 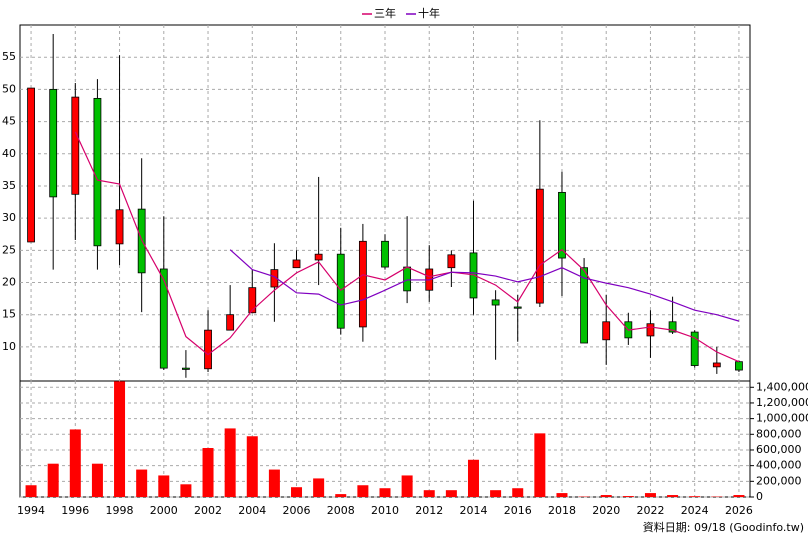 I want to click on x-tick-label: 1996, so click(x=75, y=510).